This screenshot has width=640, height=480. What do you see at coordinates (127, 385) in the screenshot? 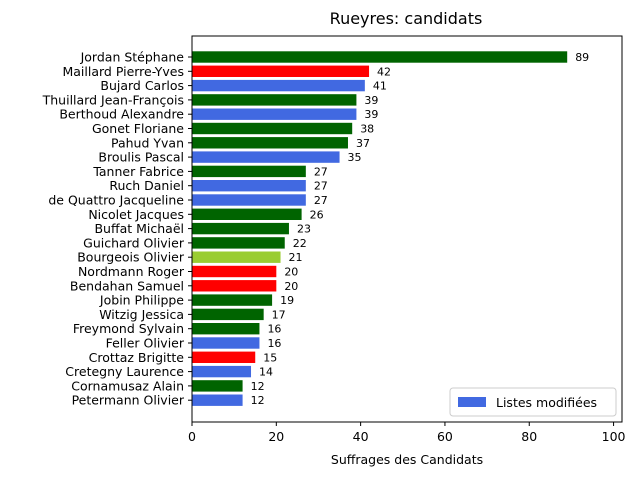
I see `category-label: Cornamusaz Alain` at bounding box center [127, 385].